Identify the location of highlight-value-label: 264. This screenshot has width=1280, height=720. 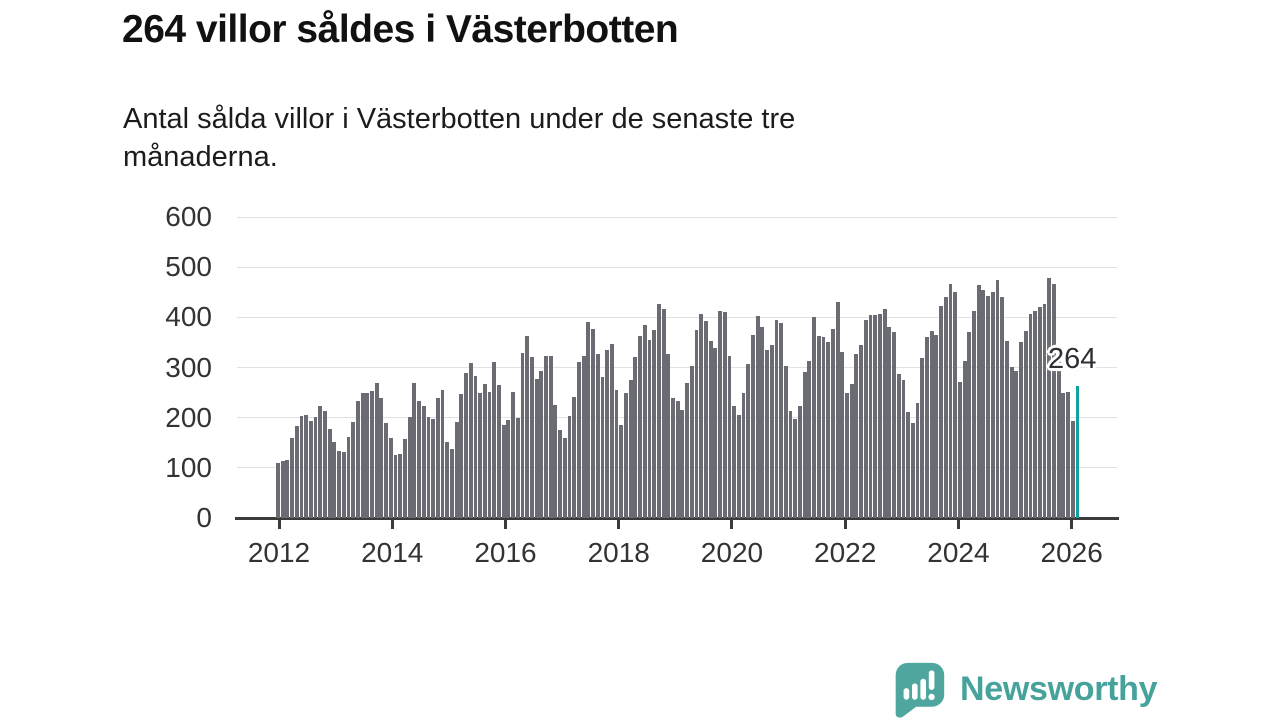
(1072, 359).